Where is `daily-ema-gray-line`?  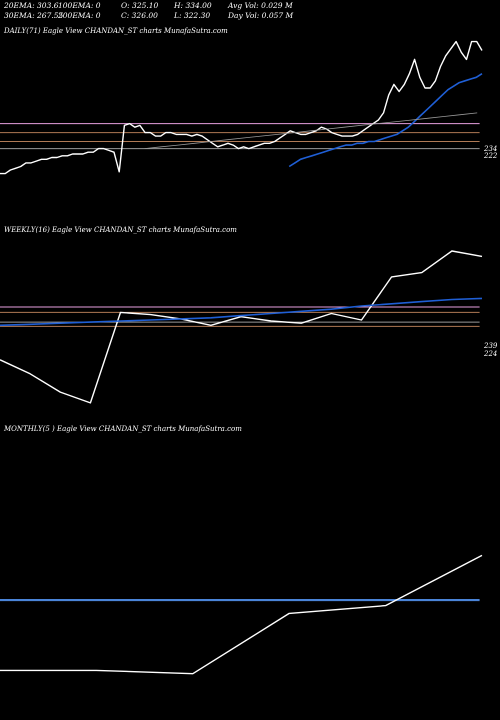
daily-ema-gray-line is located at coordinates (311, 130).